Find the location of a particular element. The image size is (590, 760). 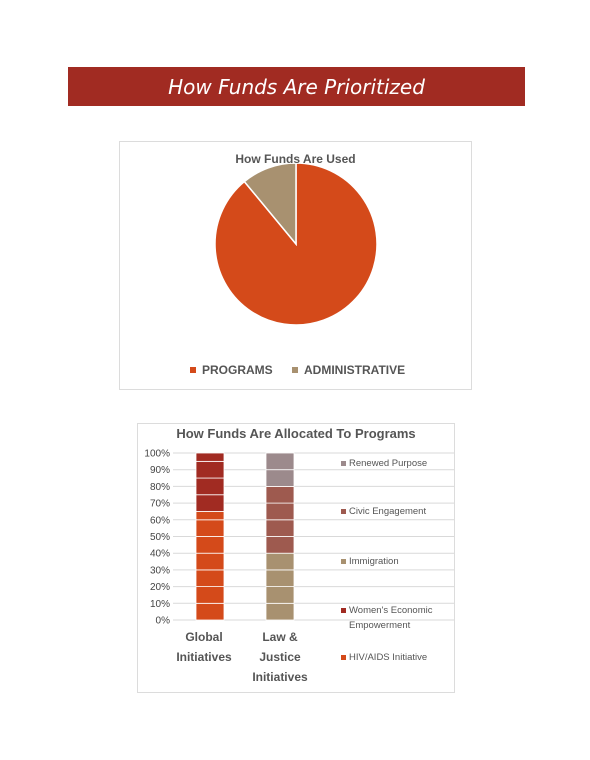

bar-legend-item-immigration: Immigration is located at coordinates (370, 561).